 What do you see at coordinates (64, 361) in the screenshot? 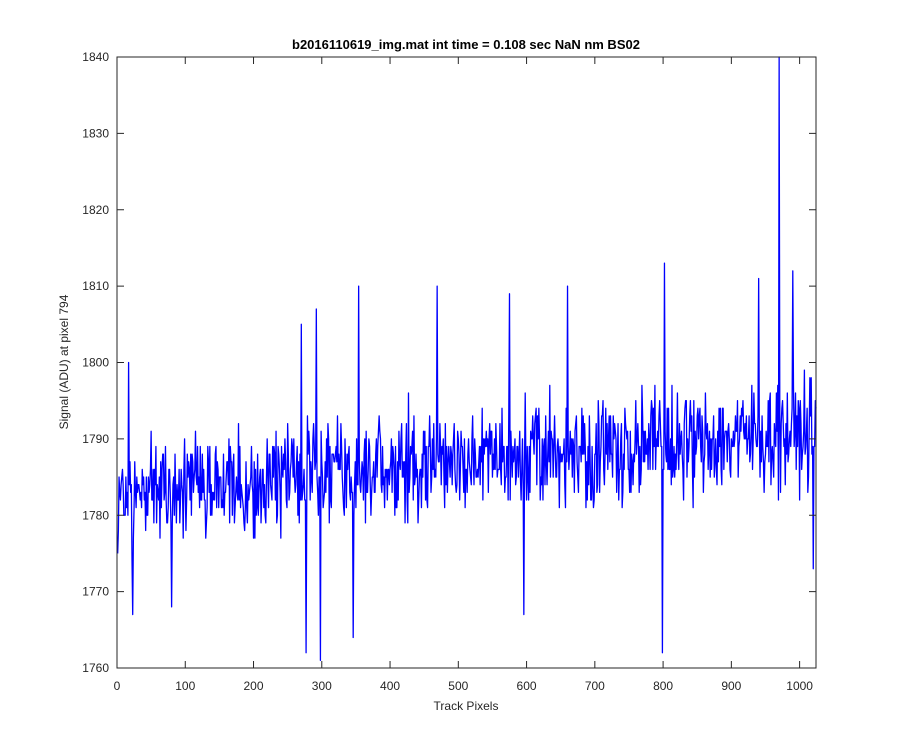
I see `y-axis-label: Signal (ADU) at pixel 794` at bounding box center [64, 361].